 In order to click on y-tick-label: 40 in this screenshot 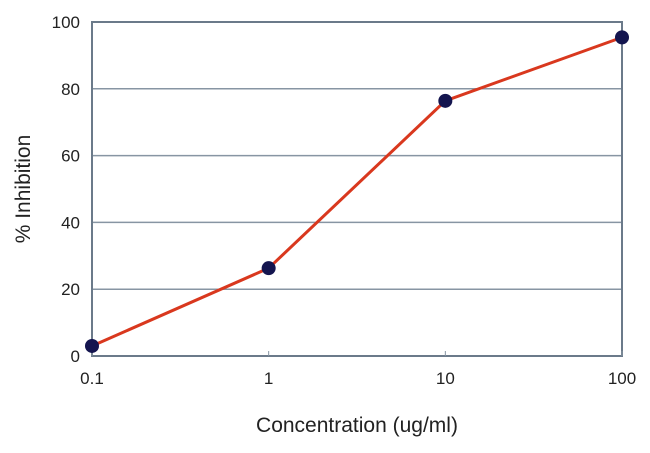, I will do `click(70, 222)`.